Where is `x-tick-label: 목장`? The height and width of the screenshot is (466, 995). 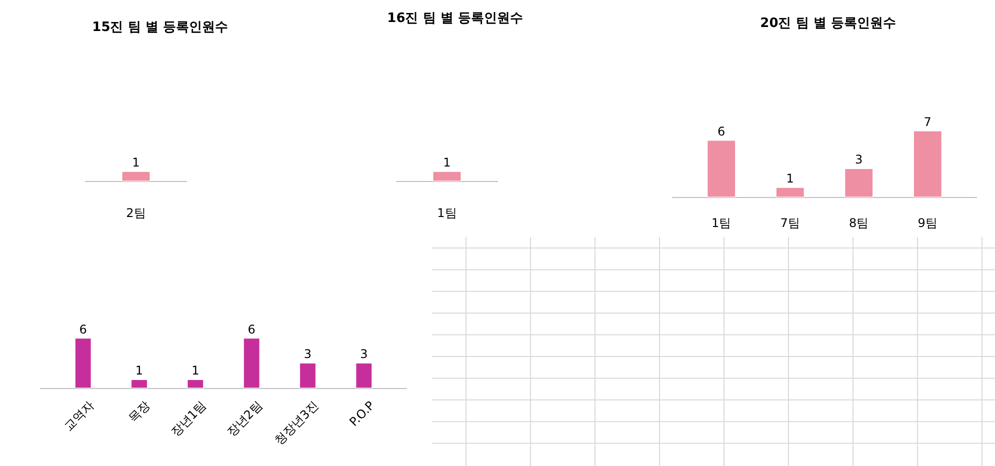
x-tick-label: 목장 is located at coordinates (139, 412).